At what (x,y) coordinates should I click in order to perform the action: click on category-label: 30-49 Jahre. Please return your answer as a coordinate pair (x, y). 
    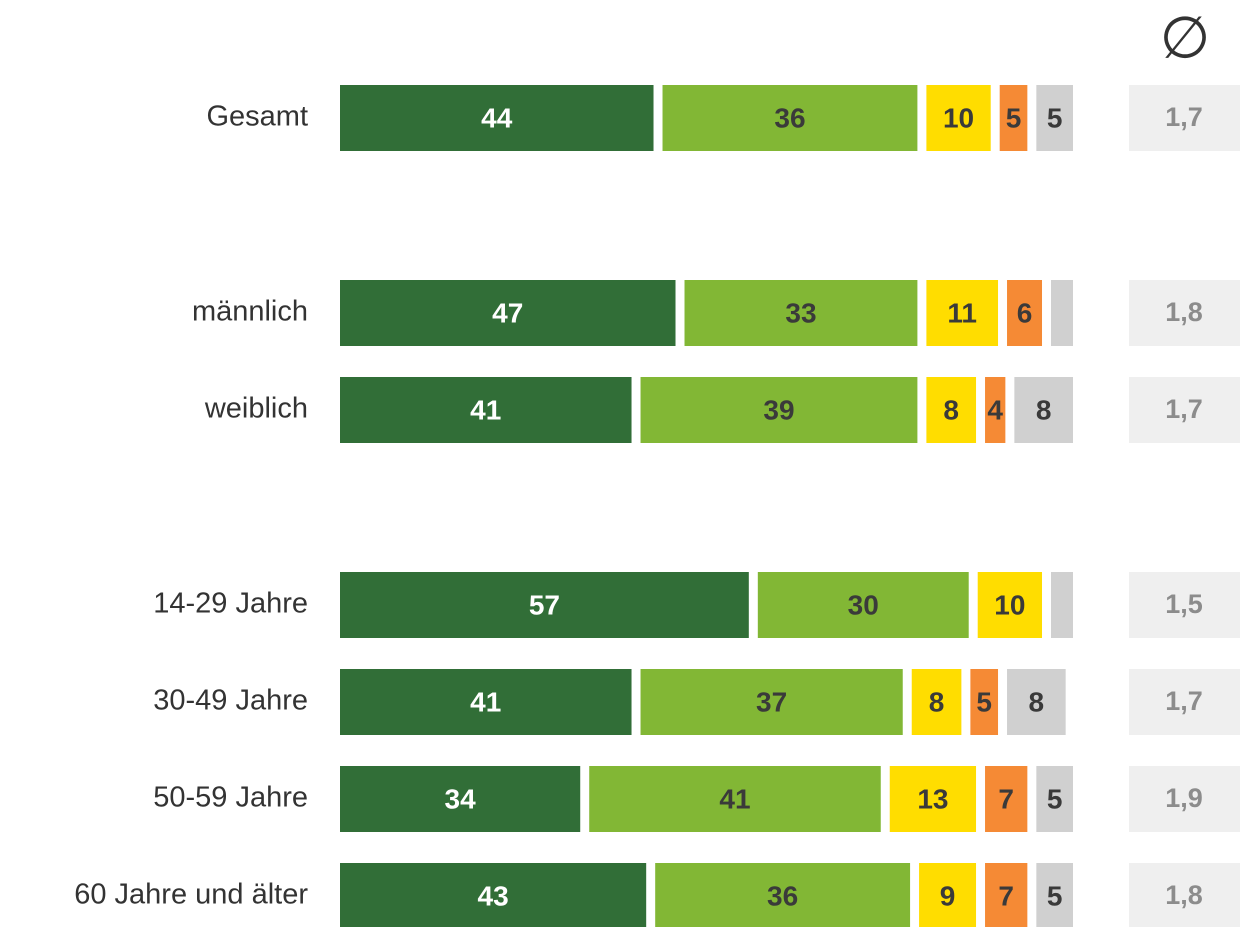
    Looking at the image, I should click on (230, 701).